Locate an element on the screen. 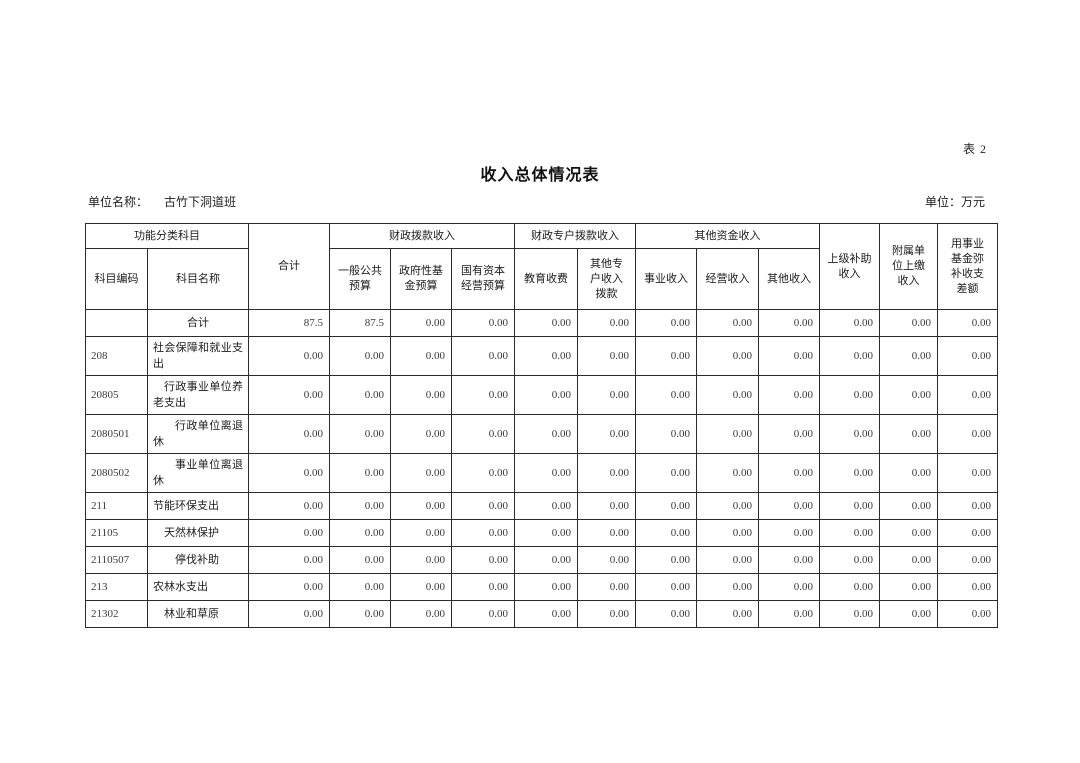  subject-name-cell: 合计 is located at coordinates (198, 323).